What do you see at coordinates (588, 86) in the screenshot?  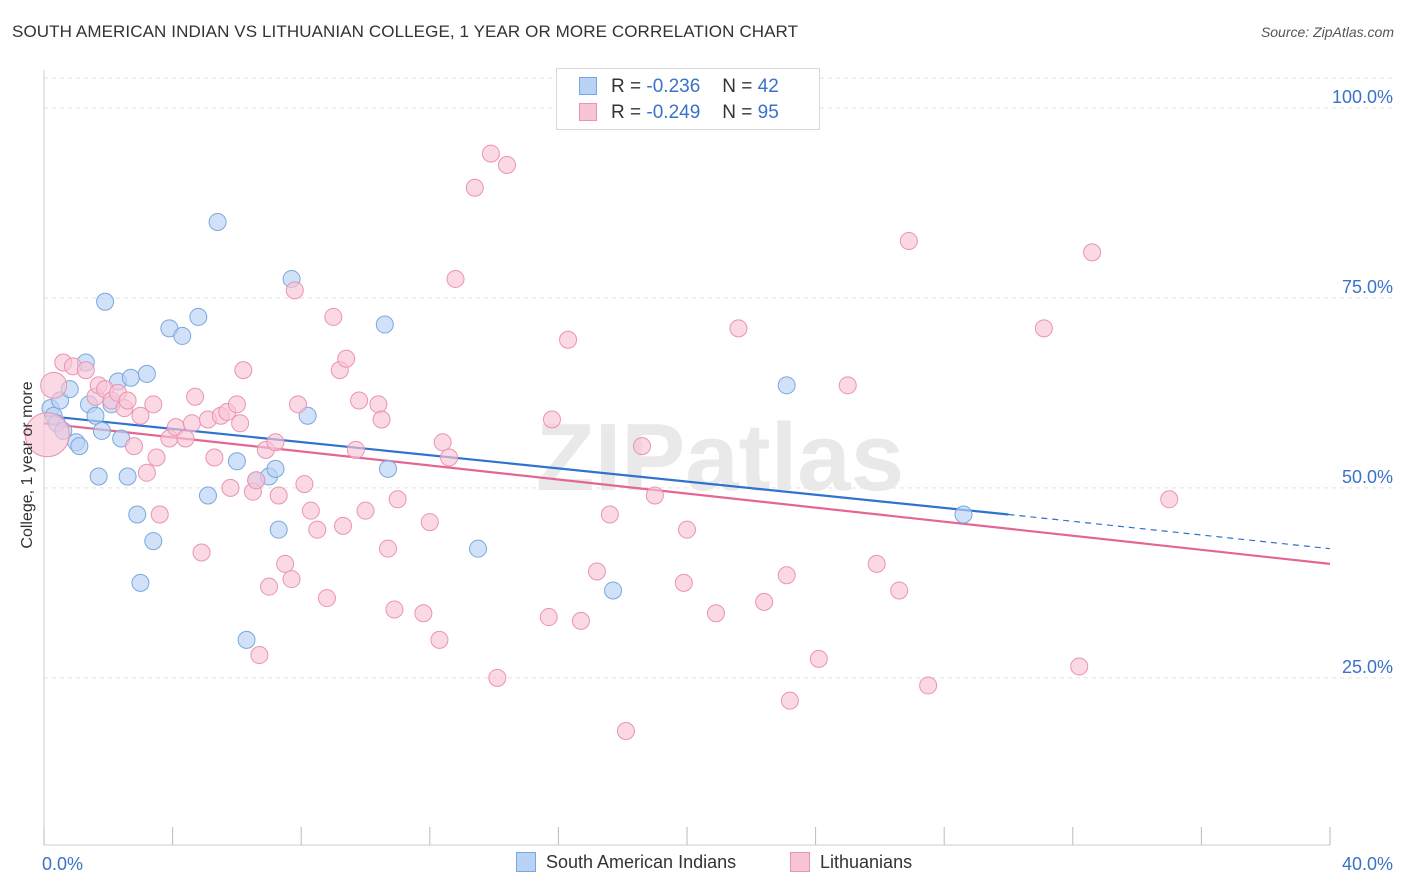 I see `legend-swatch-blue` at bounding box center [588, 86].